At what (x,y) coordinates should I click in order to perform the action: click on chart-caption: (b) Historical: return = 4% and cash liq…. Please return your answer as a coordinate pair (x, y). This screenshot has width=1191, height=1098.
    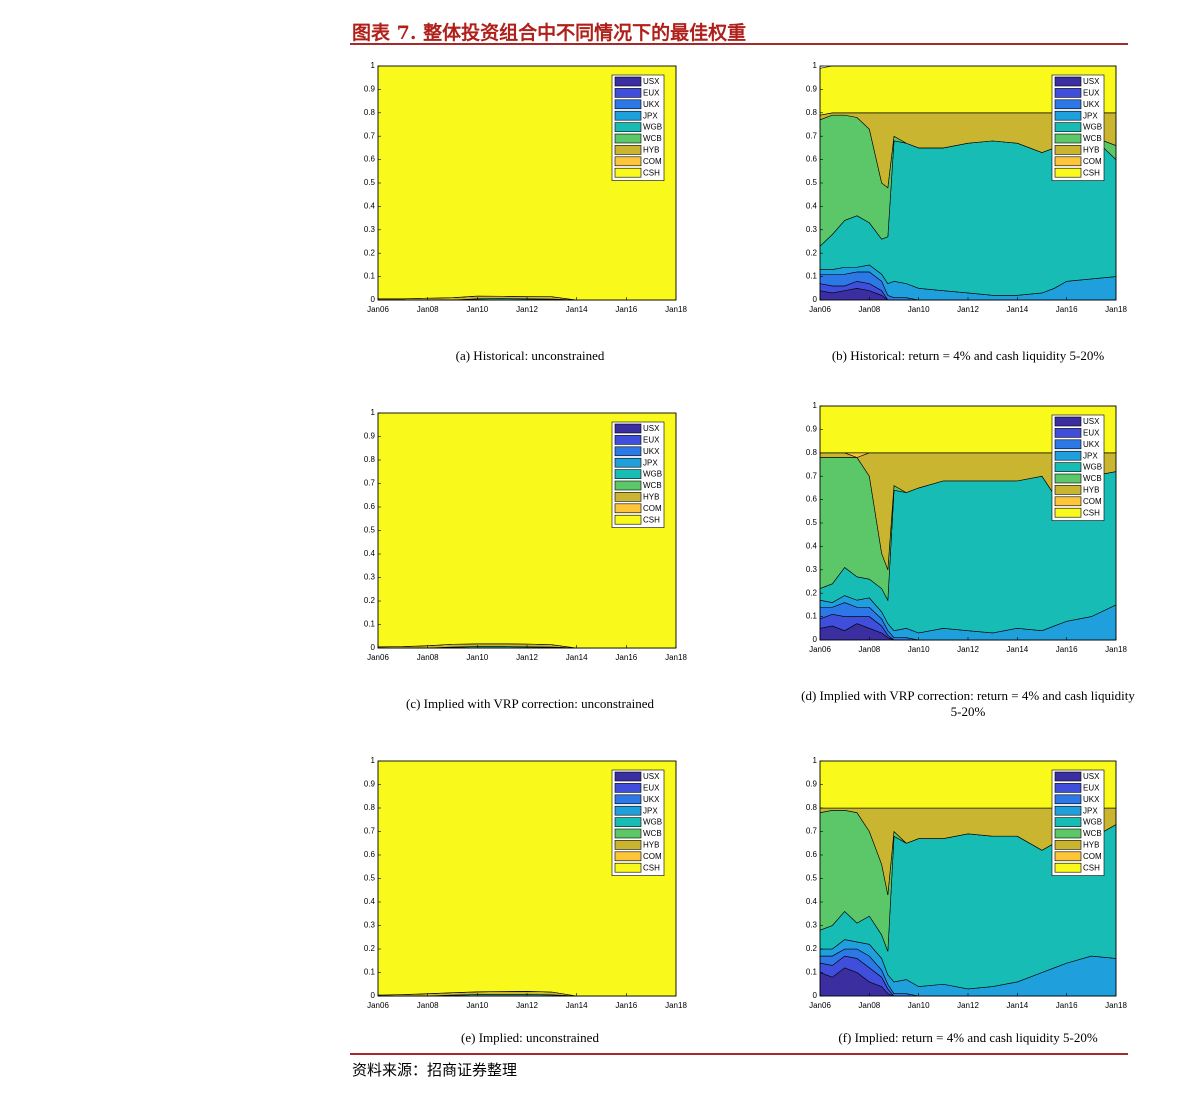
    Looking at the image, I should click on (968, 355).